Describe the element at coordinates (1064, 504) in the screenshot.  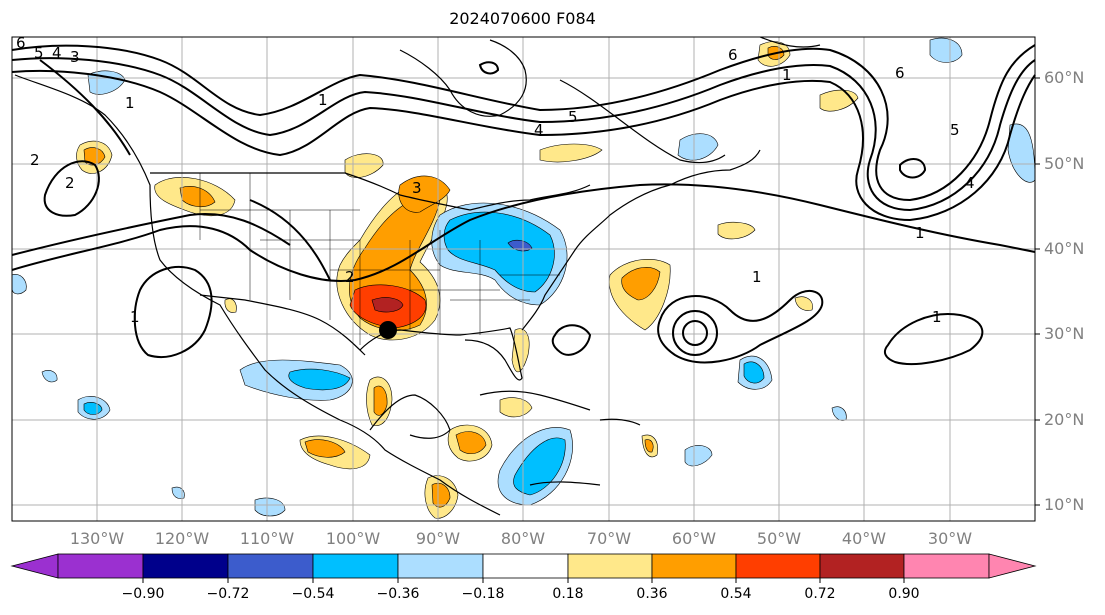
I see `lat-label: 10°N` at that location.